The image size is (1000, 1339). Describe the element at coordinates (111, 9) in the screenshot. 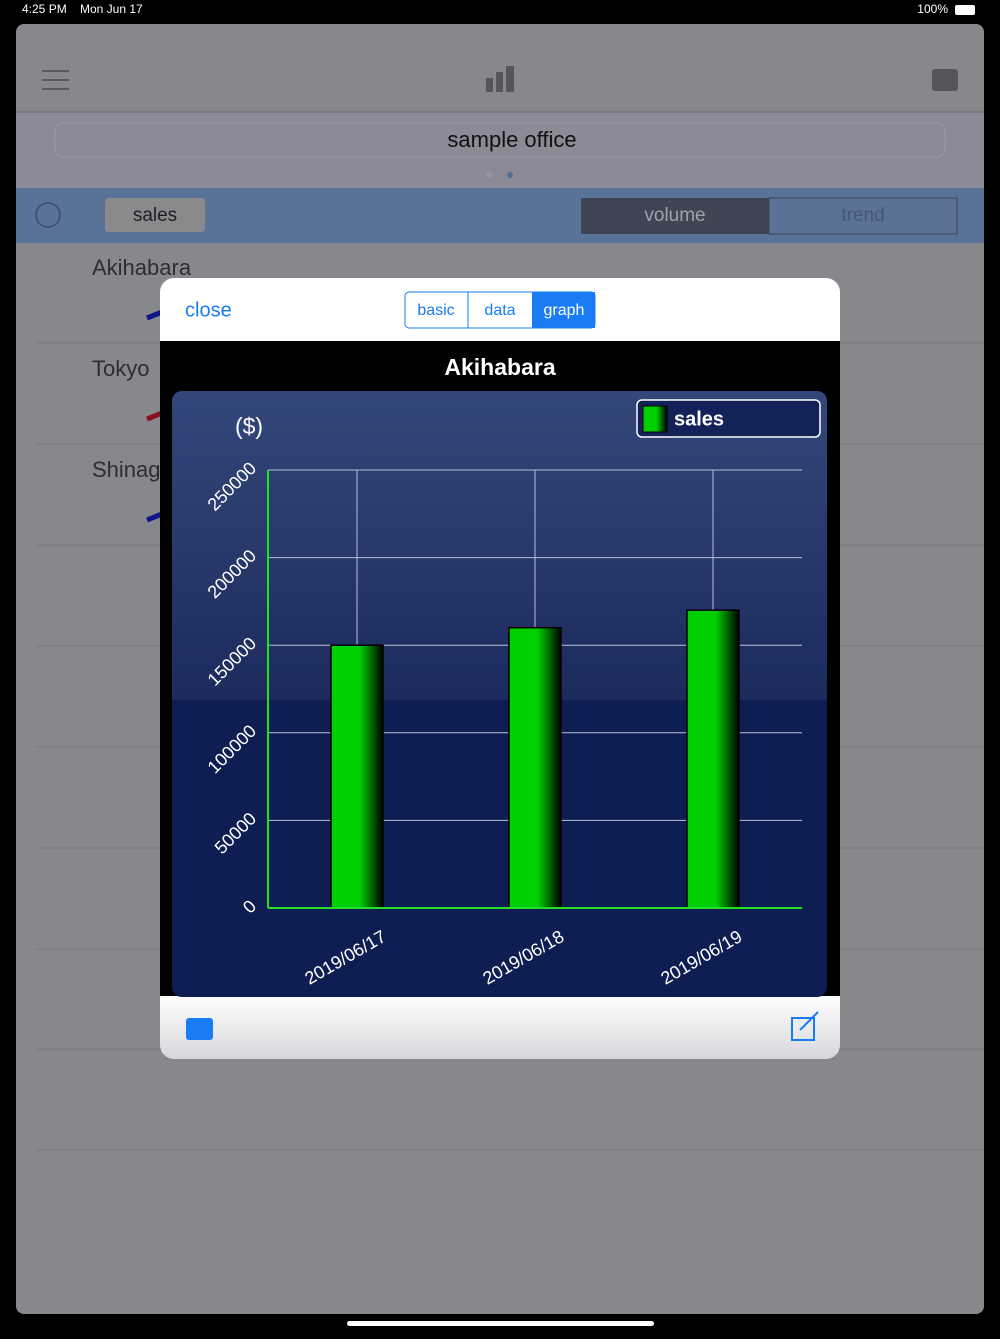

I see `status-date: Mon Jun 17` at that location.